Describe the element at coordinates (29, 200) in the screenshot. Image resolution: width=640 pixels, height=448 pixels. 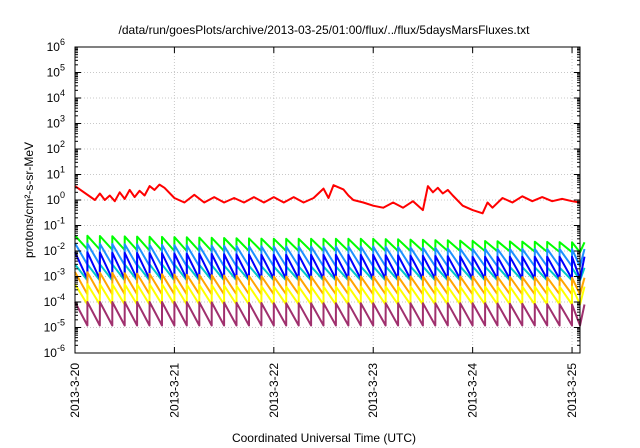
I see `y-axis-label: protons/cm²-s-sr-MeV` at that location.